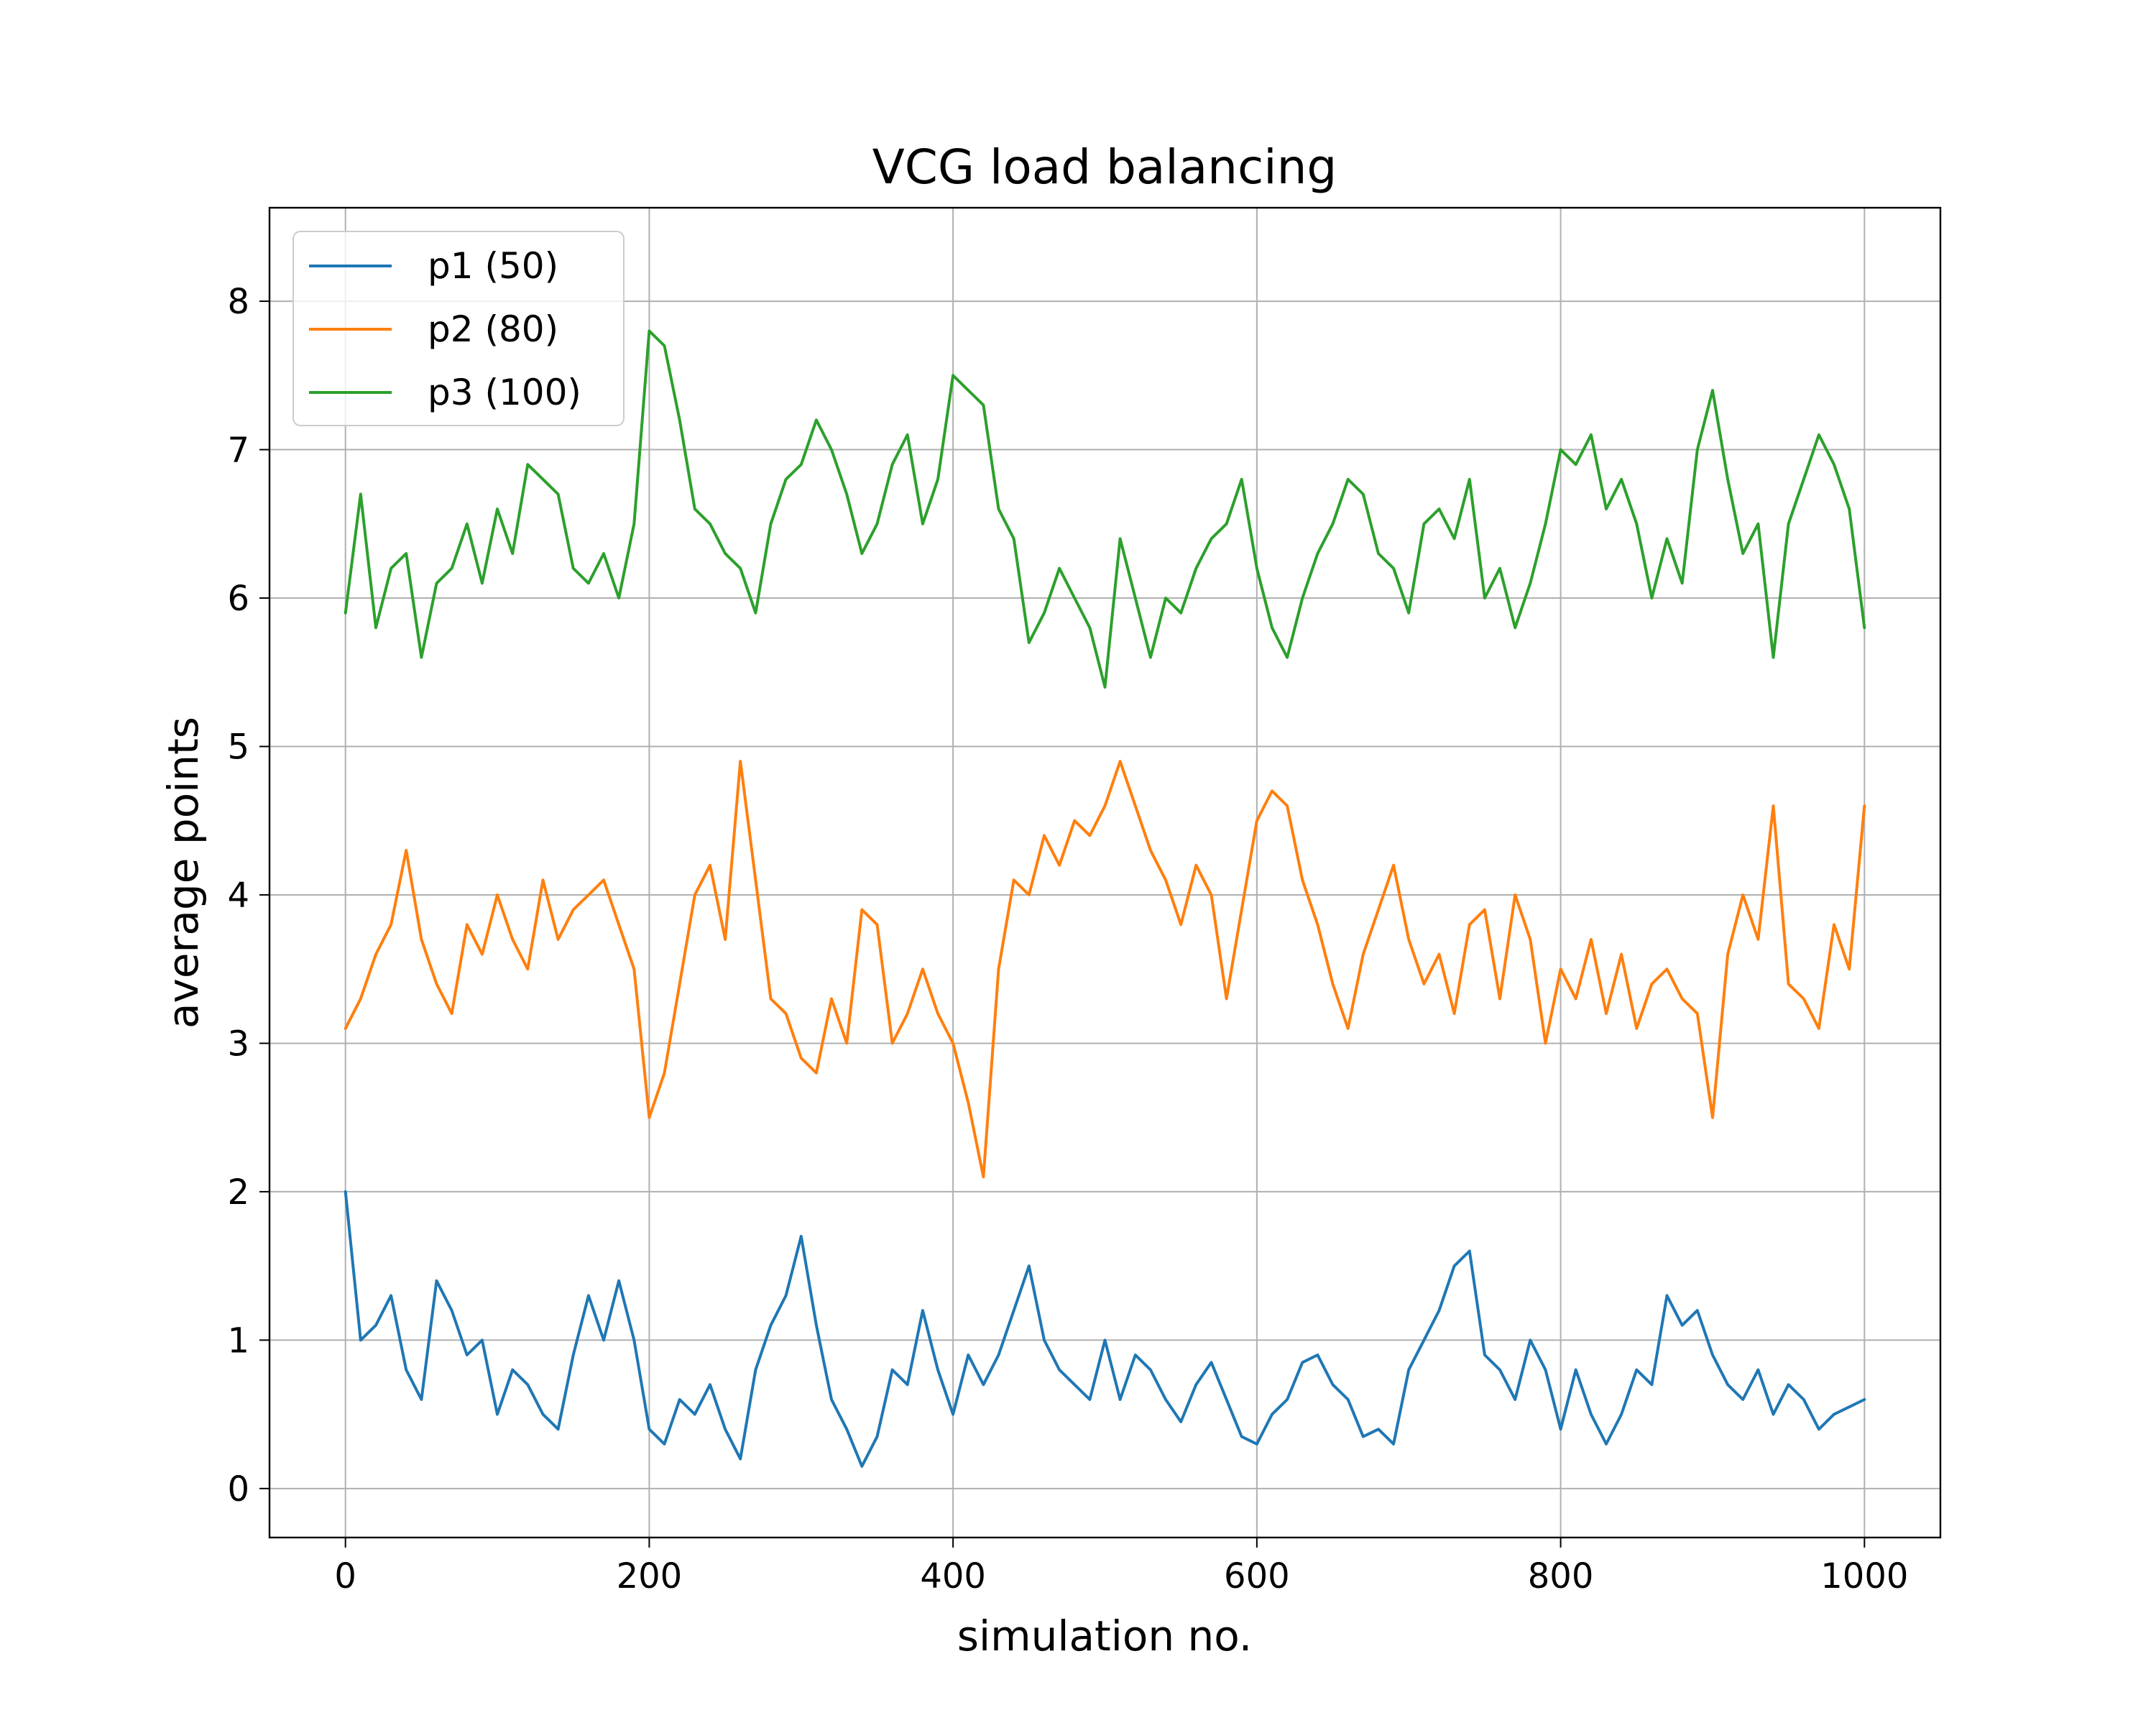 The width and height of the screenshot is (2156, 1728). Describe the element at coordinates (1257, 1576) in the screenshot. I see `x-tick-label: 600` at that location.